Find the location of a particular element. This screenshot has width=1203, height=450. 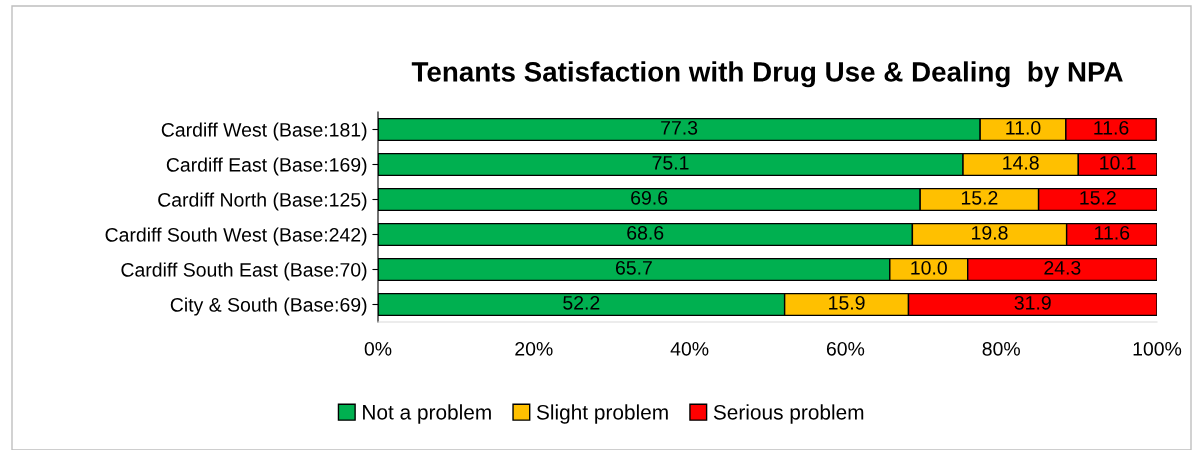

data-label: 10.1 is located at coordinates (1118, 162).